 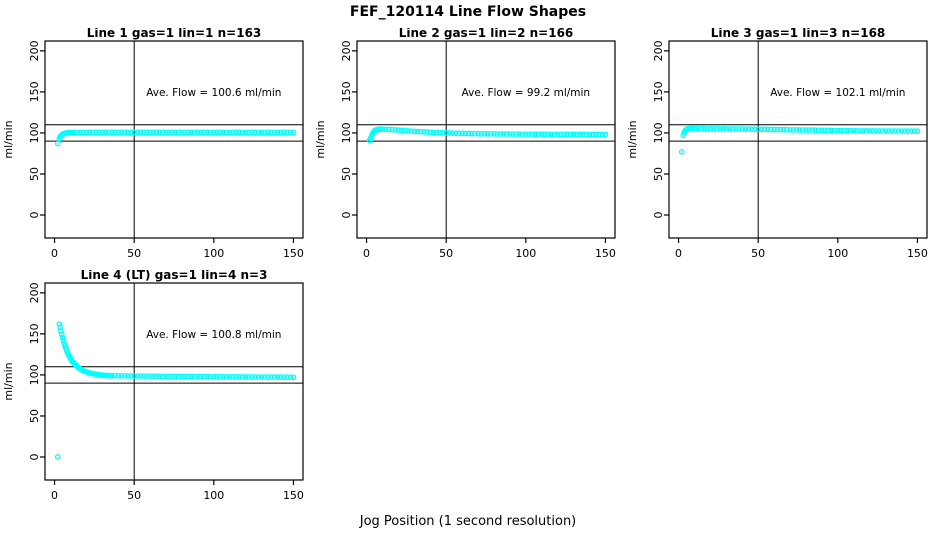 I want to click on ave-flow-annotation: Ave. Flow = 100.8 ml/min, so click(x=213, y=335).